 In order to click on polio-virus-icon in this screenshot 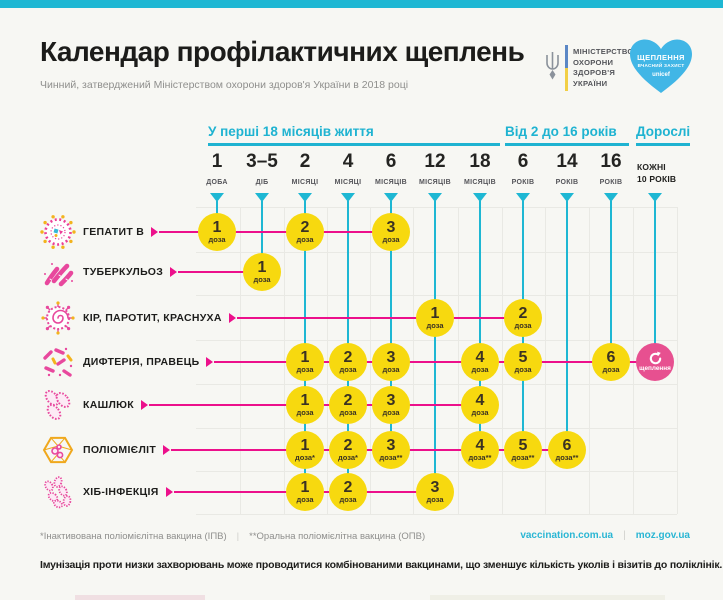, I will do `click(58, 450)`.